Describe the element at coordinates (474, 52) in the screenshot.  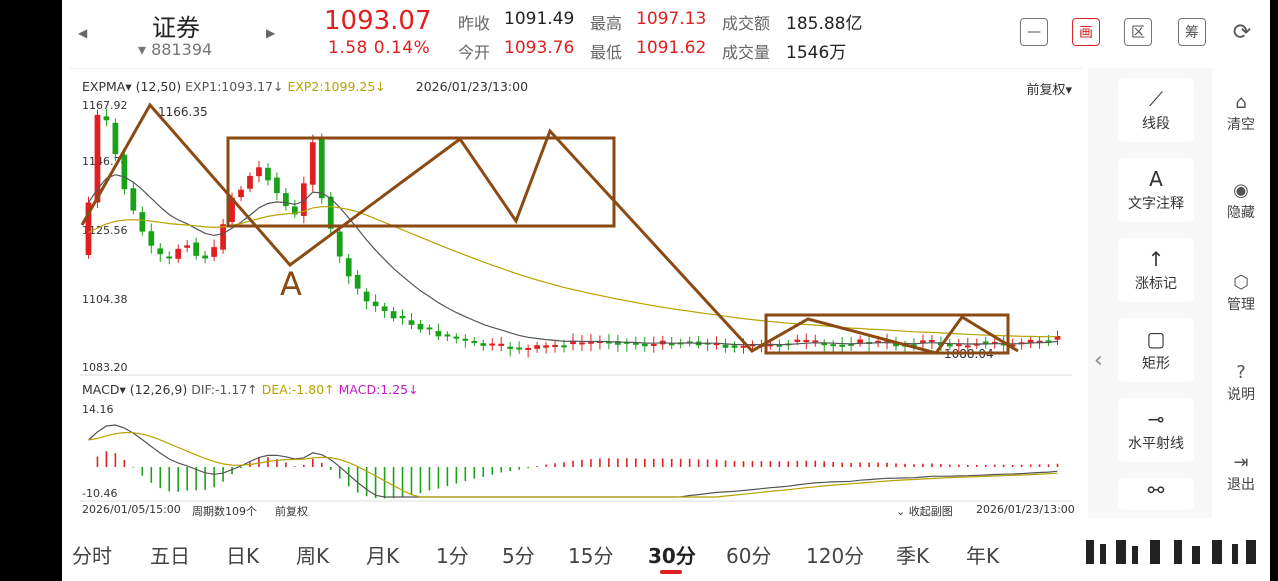
I see `quote-label: 今开` at that location.